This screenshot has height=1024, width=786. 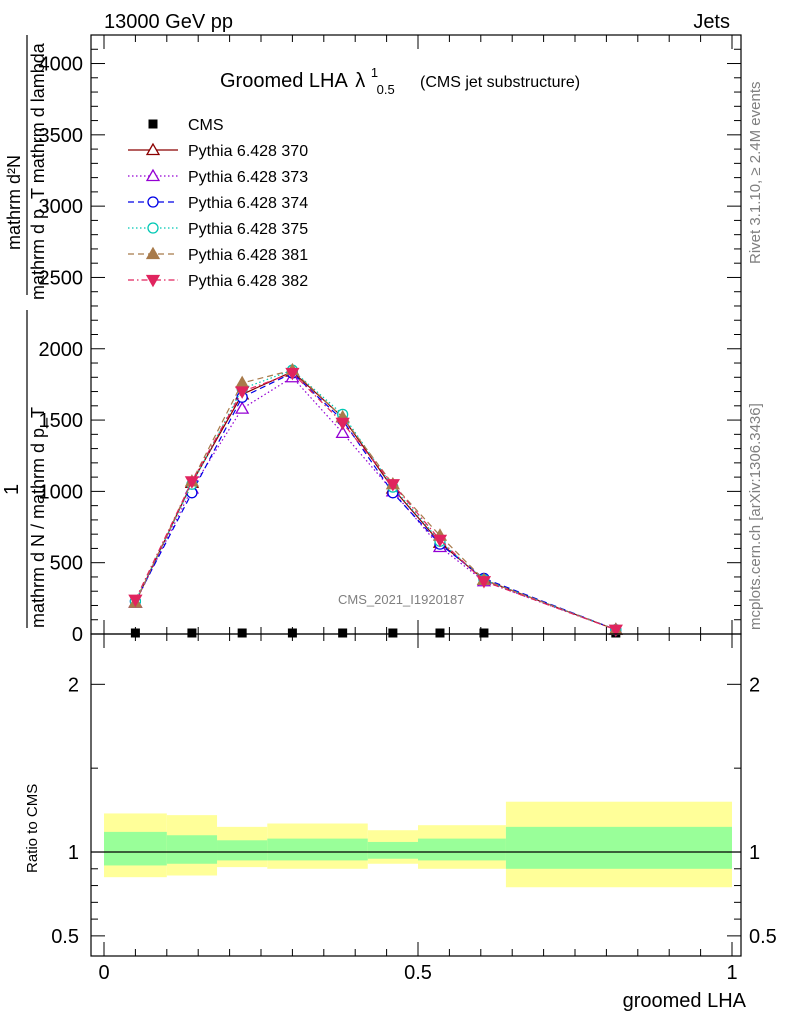 I want to click on rivet-version-label: Rivet 3.1.10, ≥ 2.4M events, so click(x=755, y=173).